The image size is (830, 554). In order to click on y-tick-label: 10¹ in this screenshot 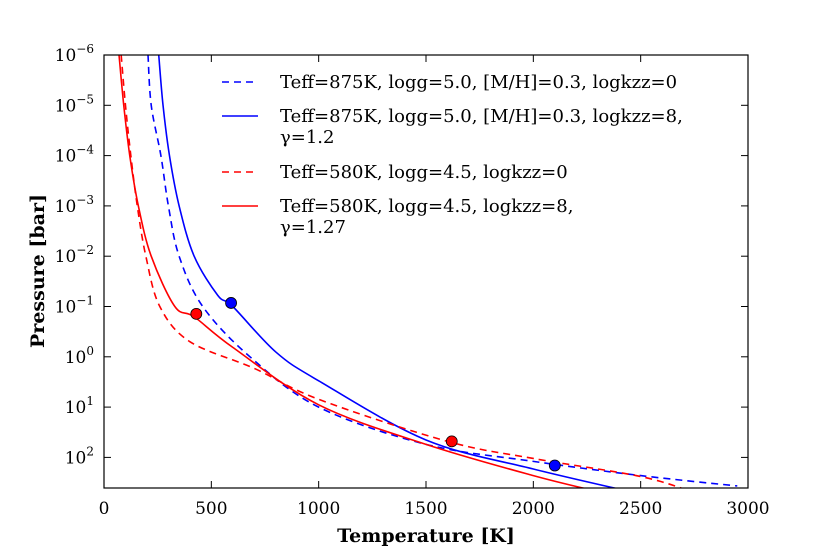, I will do `click(79, 406)`.